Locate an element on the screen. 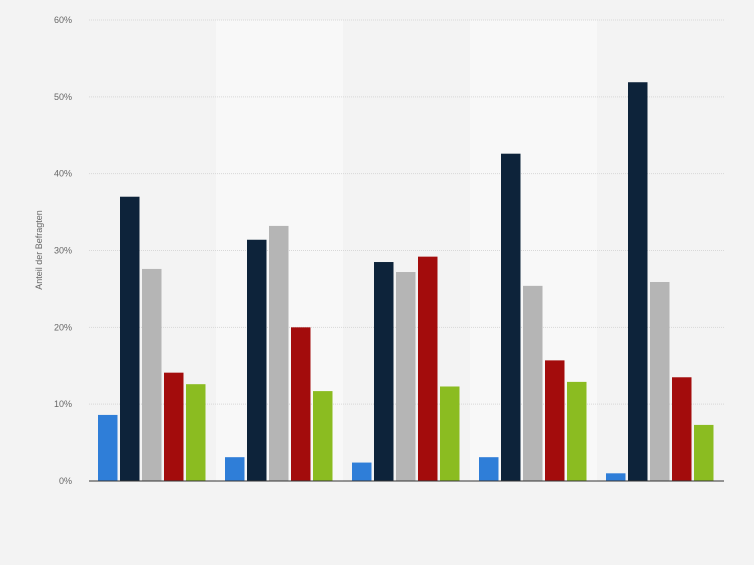 The image size is (754, 565). y-tick-label: 50% is located at coordinates (63, 97).